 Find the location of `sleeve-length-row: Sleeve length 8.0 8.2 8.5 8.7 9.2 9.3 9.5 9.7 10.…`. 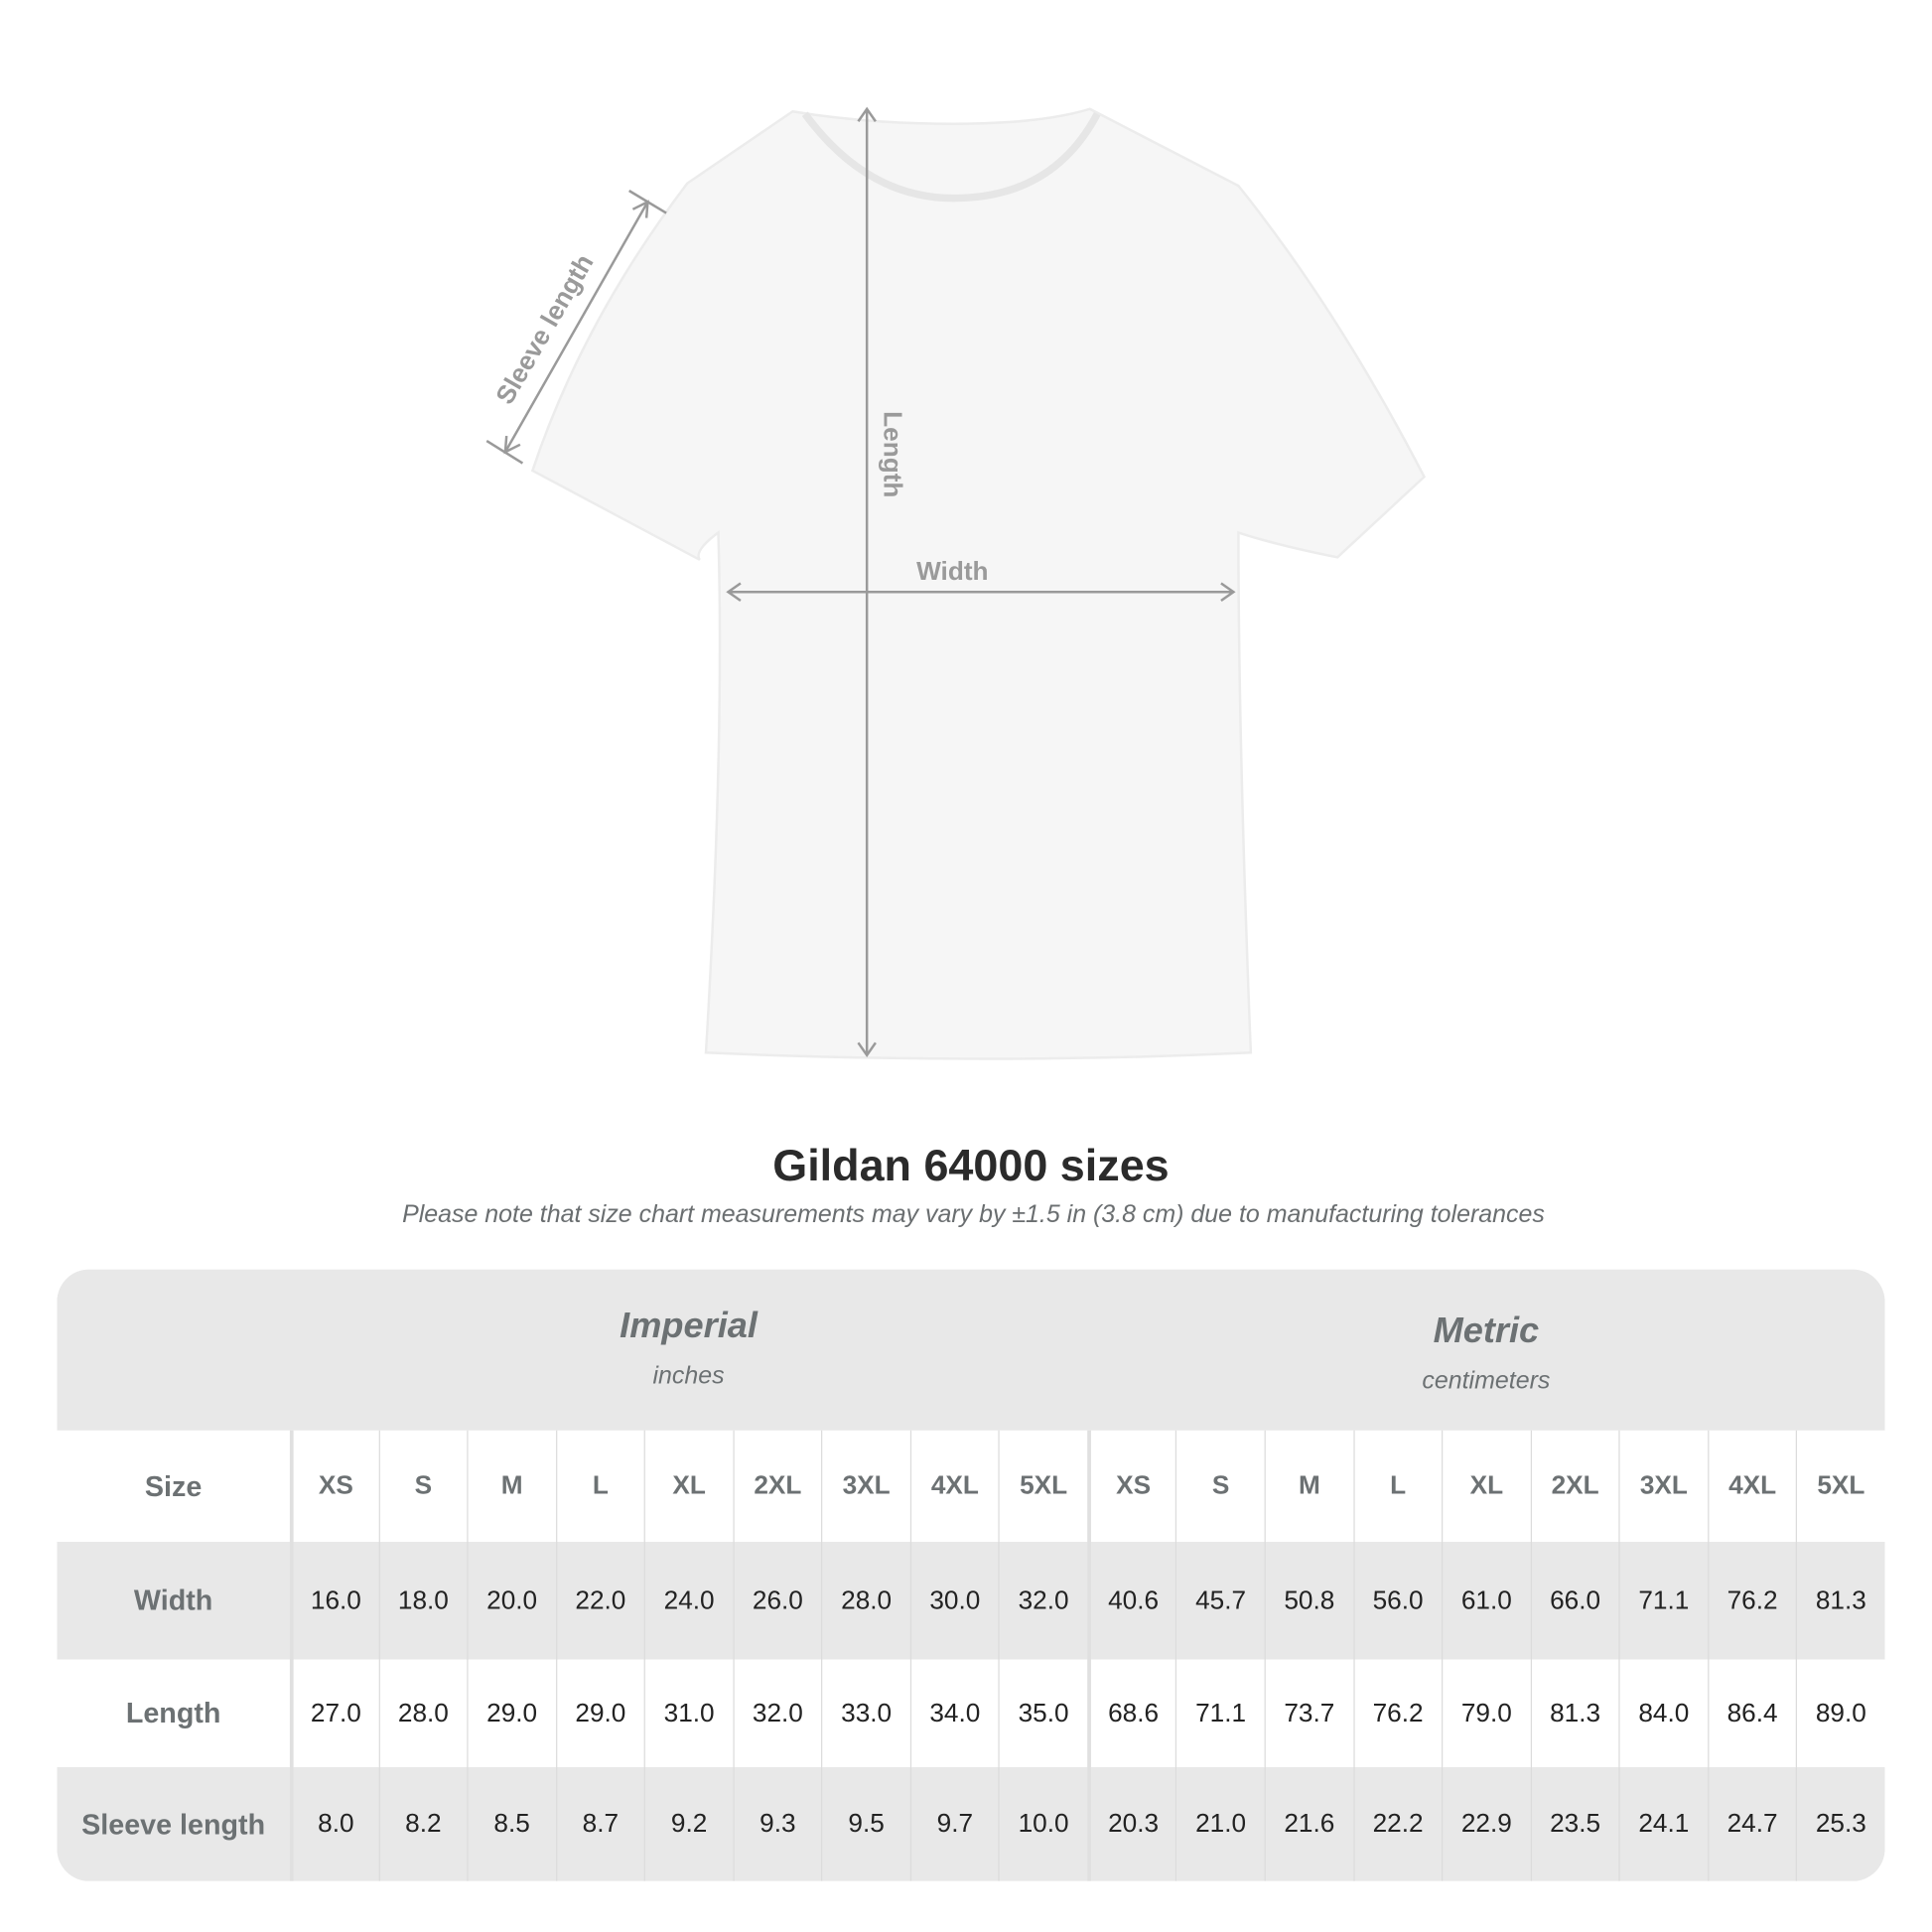

sleeve-length-row: Sleeve length 8.0 8.2 8.5 8.7 9.2 9.3 9.5 9.7 10.… is located at coordinates (971, 1824).